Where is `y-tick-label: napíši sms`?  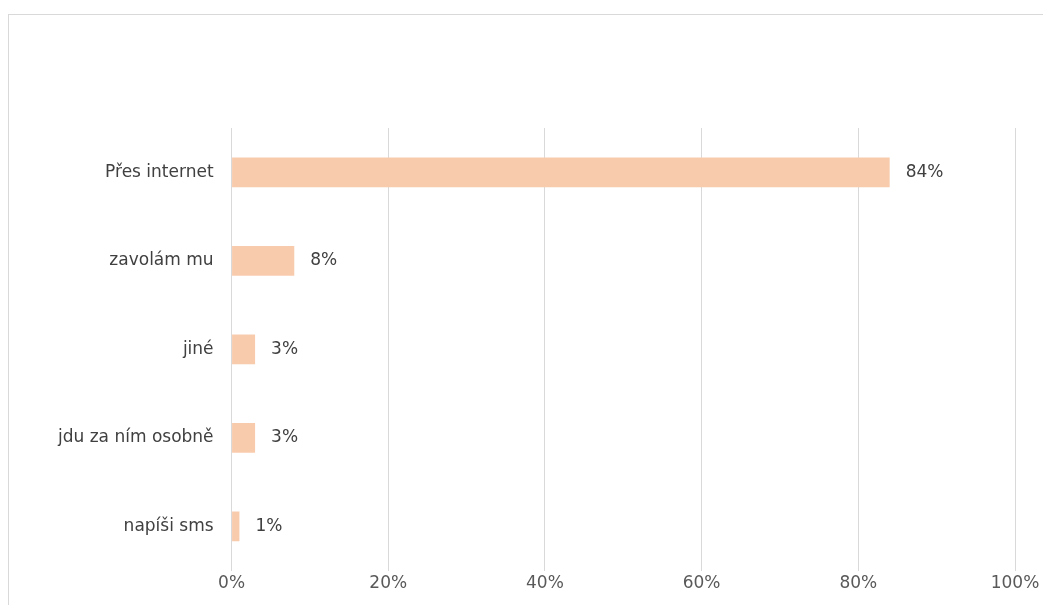
y-tick-label: napíši sms is located at coordinates (168, 524).